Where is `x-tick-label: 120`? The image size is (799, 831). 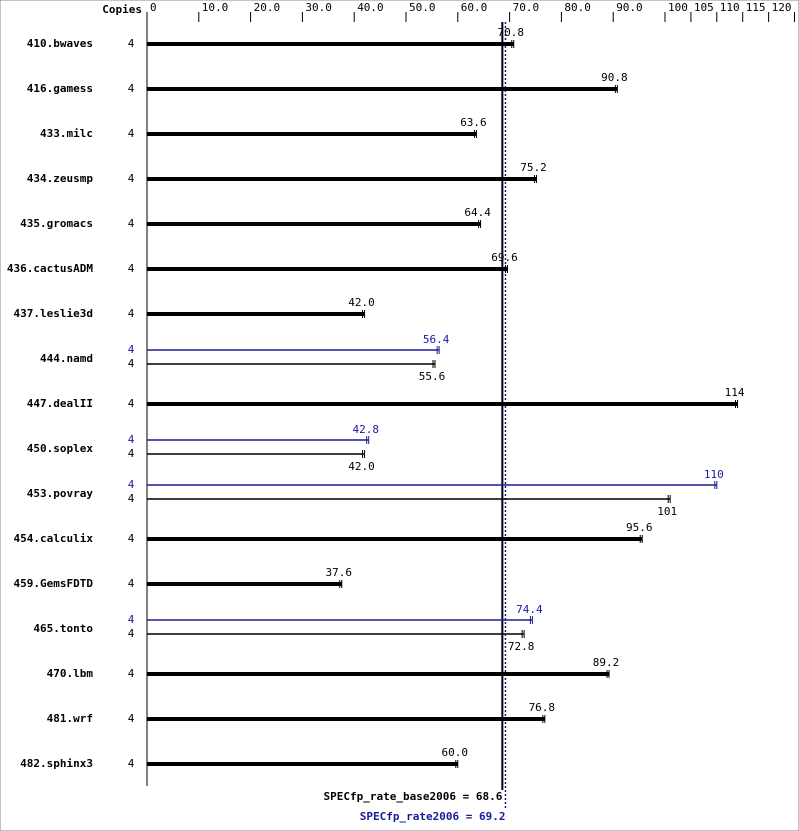
x-tick-label: 120 is located at coordinates (782, 7).